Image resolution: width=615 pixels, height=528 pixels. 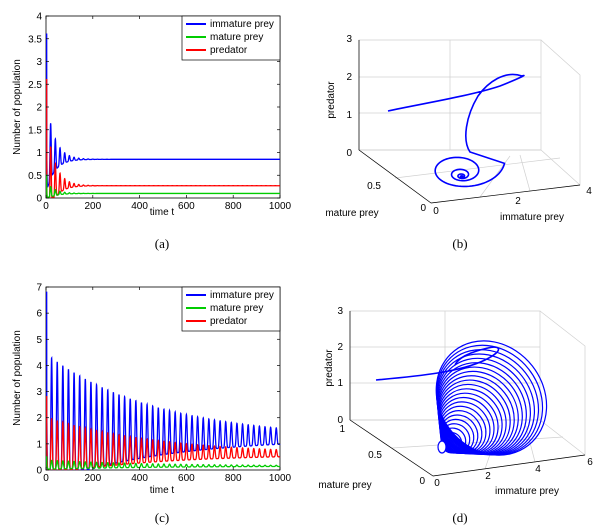 What do you see at coordinates (340, 311) in the screenshot?
I see `z-tick-d-3: 3` at bounding box center [340, 311].